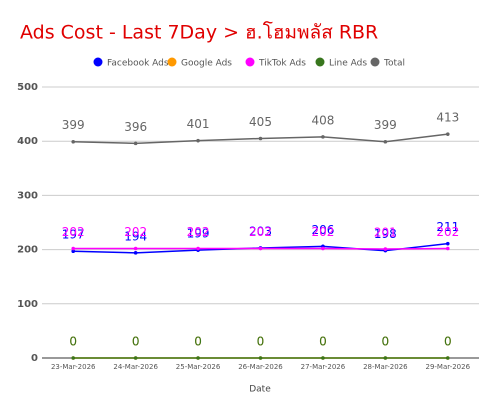  I want to click on y-tick-label: 0, so click(34, 358).